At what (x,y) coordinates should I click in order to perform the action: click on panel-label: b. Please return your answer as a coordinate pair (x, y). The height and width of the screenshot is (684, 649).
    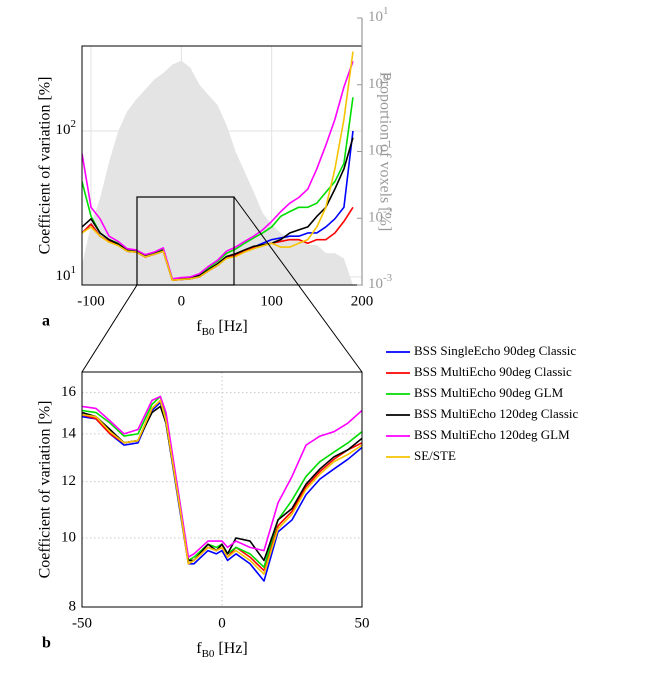
    Looking at the image, I should click on (46, 643).